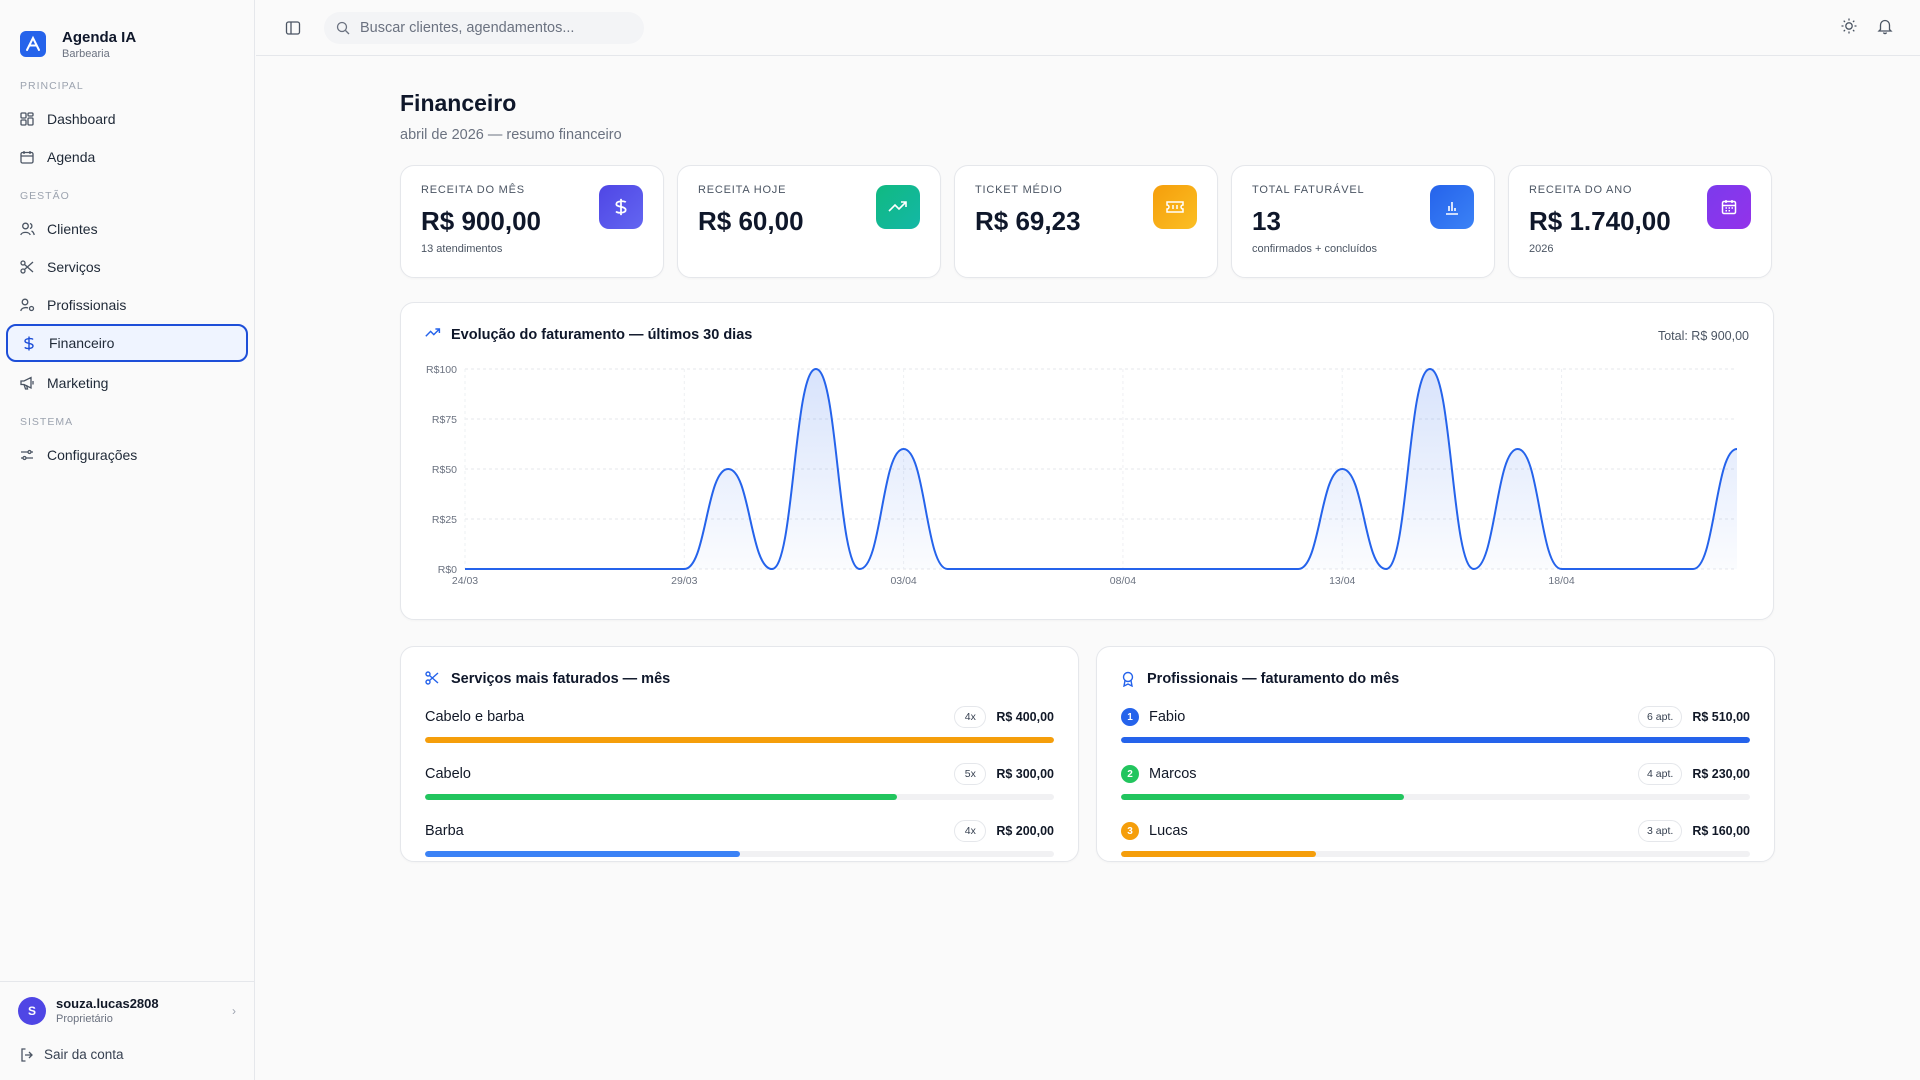 The height and width of the screenshot is (1080, 1920). Describe the element at coordinates (78, 383) in the screenshot. I see `sidebar-item-label: Marketing` at that location.